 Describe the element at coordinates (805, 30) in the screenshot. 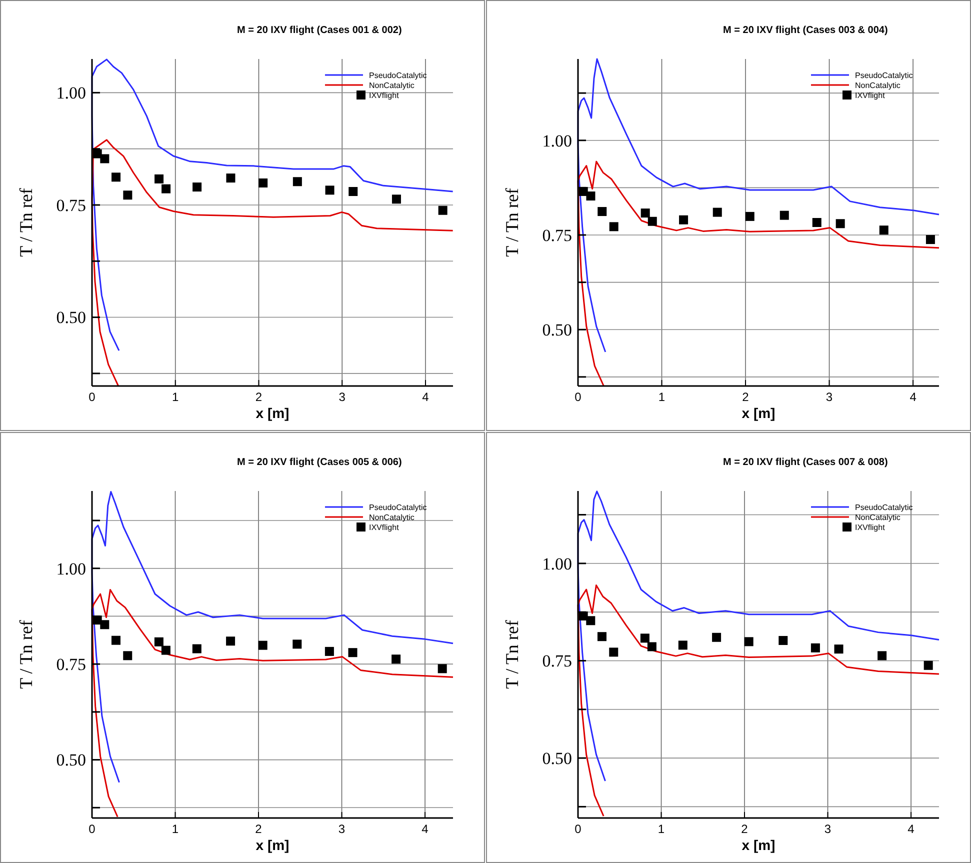

I see `chart-title: M = 20 IXV flight (Cases 003 & 004)` at that location.